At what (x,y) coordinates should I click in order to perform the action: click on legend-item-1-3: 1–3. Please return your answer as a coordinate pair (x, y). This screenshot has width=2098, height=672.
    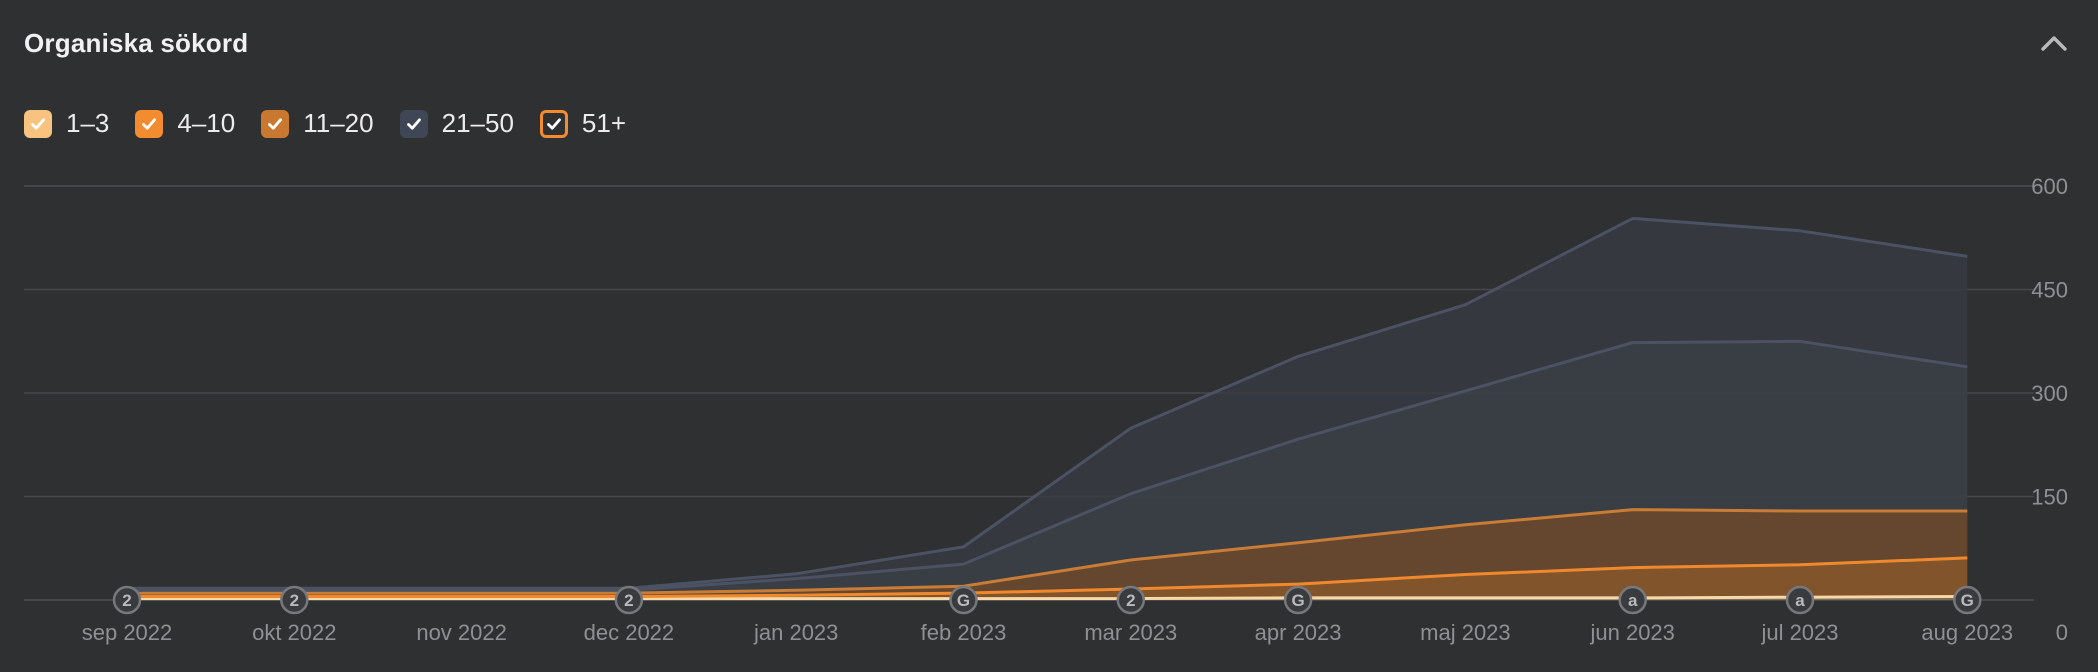
    Looking at the image, I should click on (66, 123).